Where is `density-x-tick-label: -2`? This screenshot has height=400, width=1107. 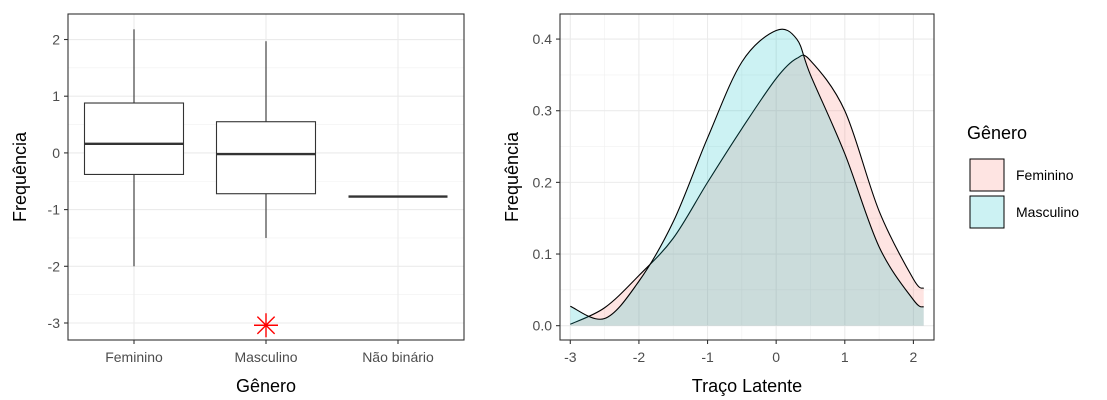
density-x-tick-label: -2 is located at coordinates (639, 357).